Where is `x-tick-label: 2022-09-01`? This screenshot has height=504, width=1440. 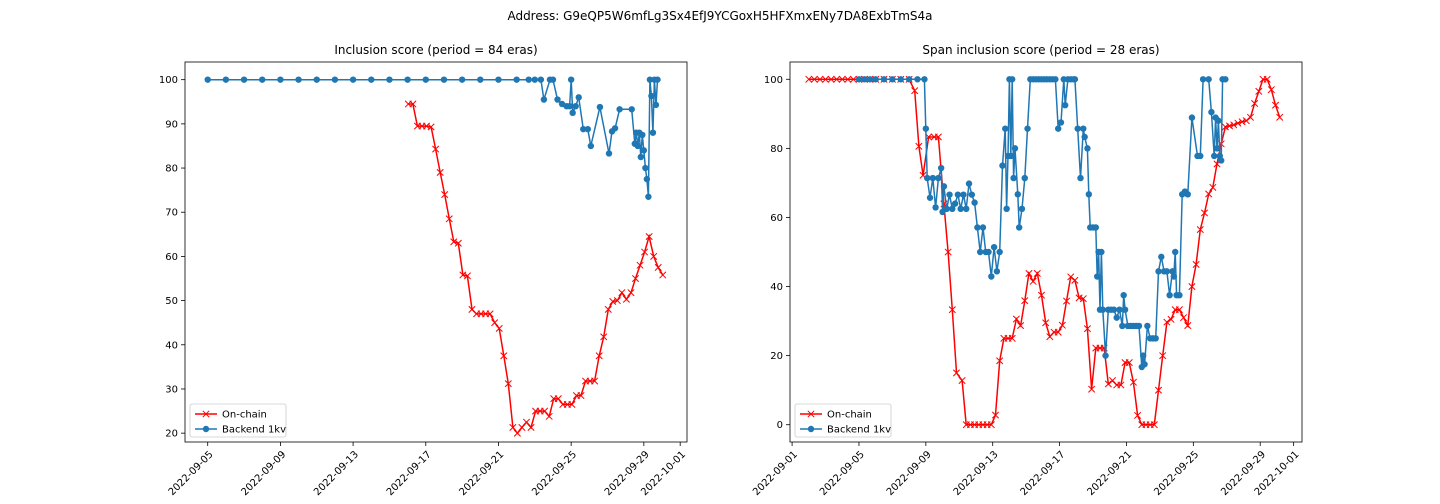 x-tick-label: 2022-09-01 is located at coordinates (775, 473).